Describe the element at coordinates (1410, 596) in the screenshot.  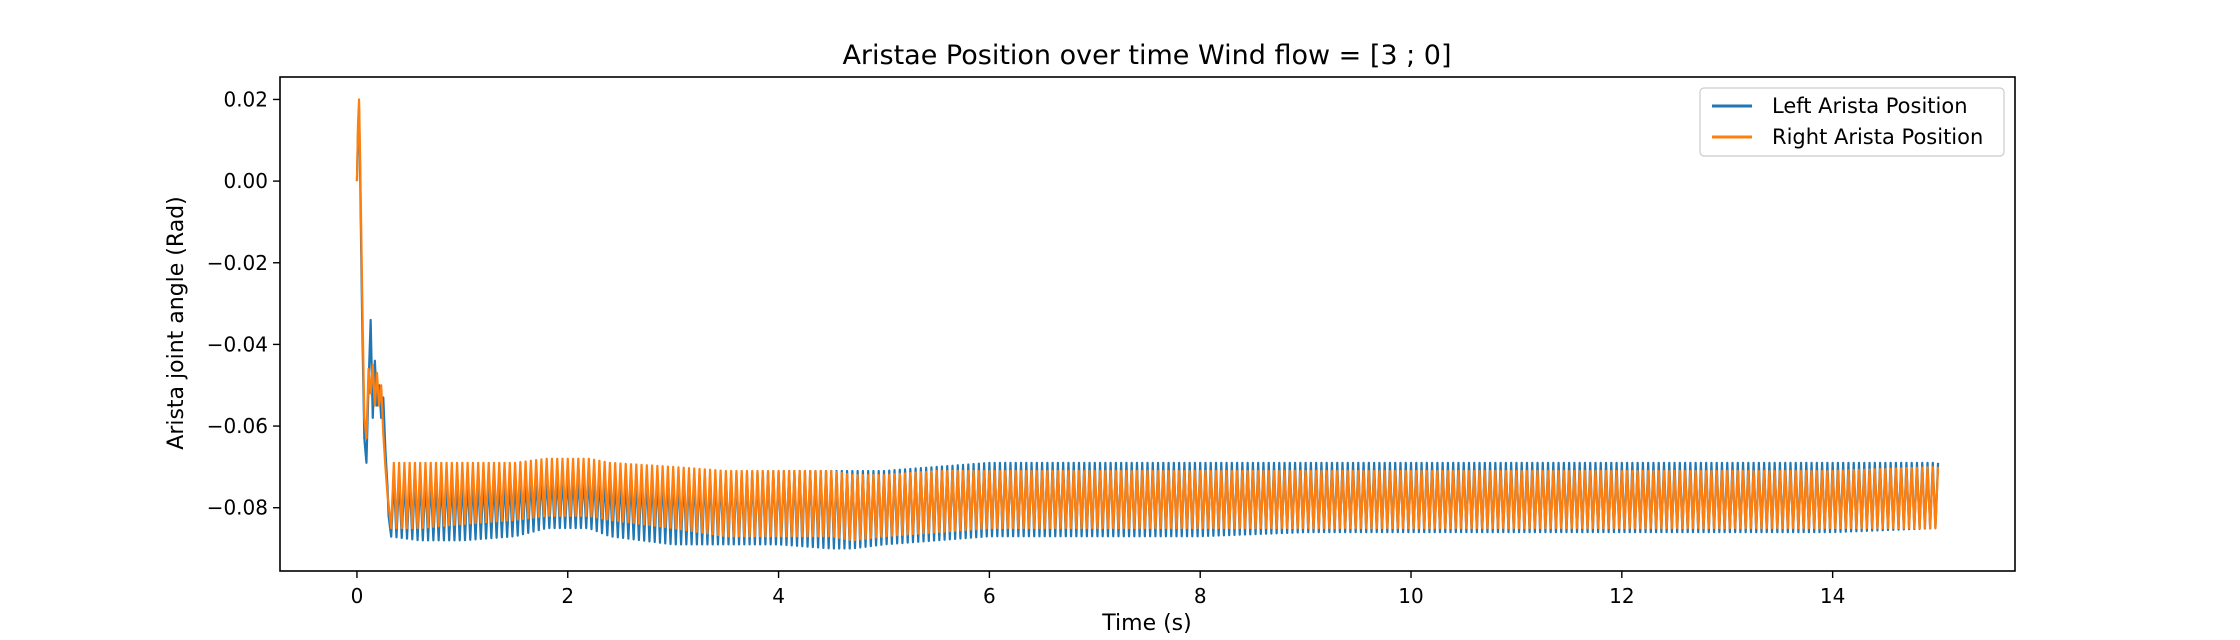
I see `x-tick-label: 10` at that location.